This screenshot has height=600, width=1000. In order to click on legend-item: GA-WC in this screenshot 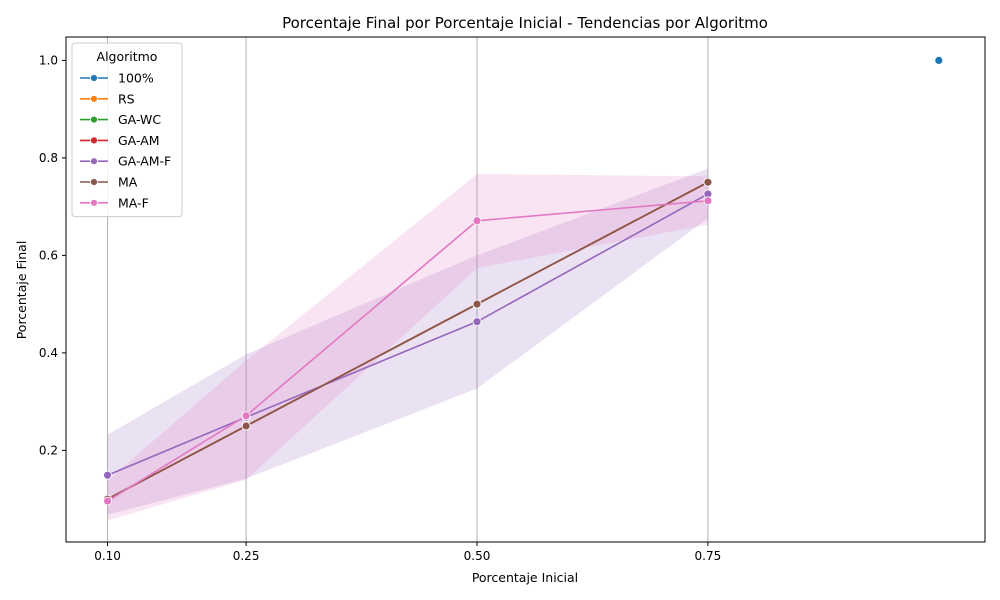, I will do `click(120, 119)`.